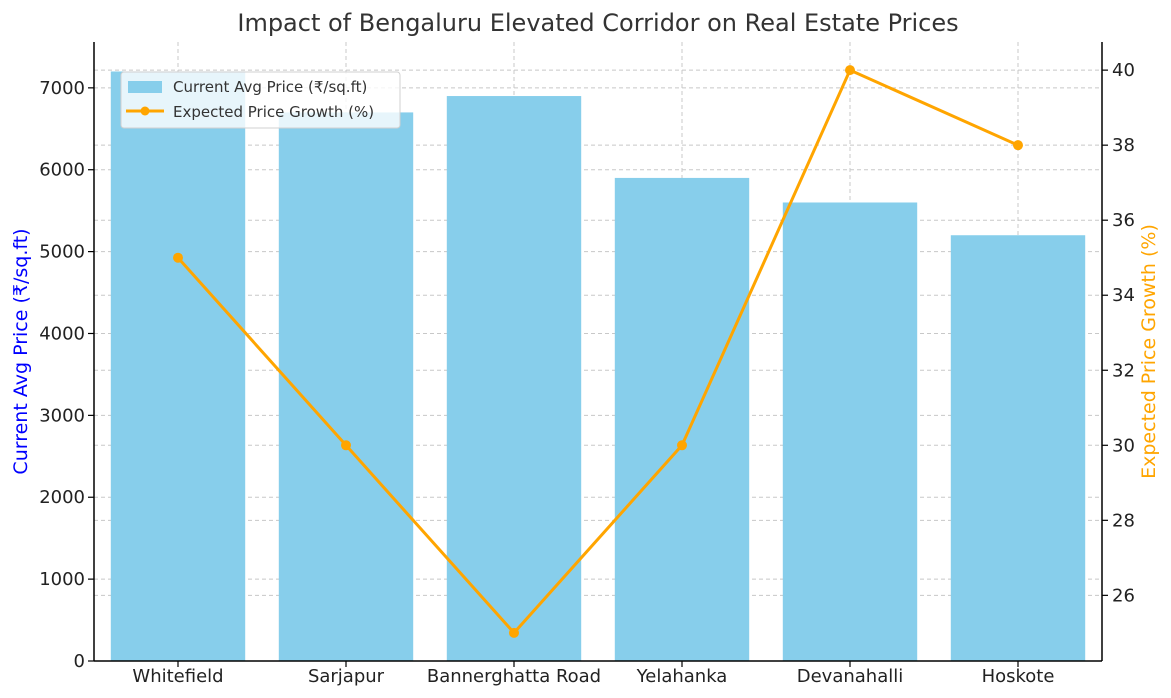  Describe the element at coordinates (178, 257) in the screenshot. I see `growth-point-whitefield` at that location.